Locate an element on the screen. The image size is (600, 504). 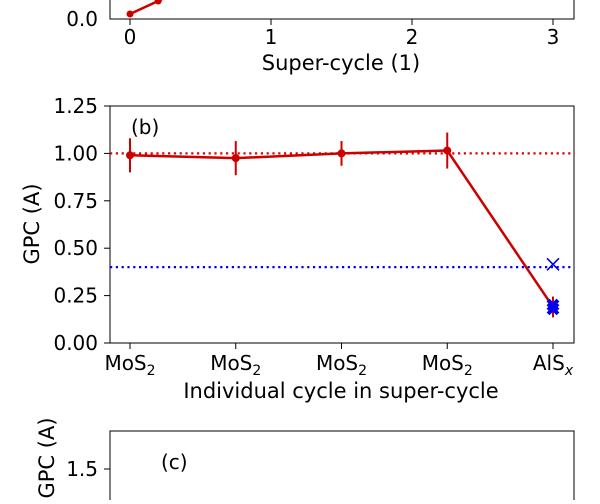
a-ytick-label: 0.0 is located at coordinates (82, 19).